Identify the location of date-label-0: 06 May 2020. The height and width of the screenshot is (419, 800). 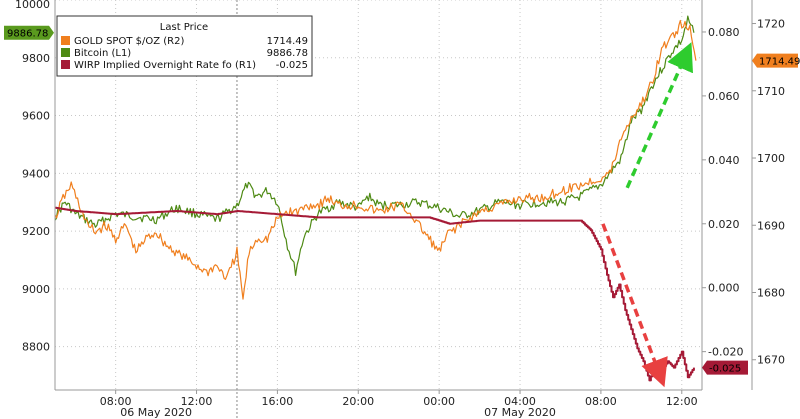
(156, 412).